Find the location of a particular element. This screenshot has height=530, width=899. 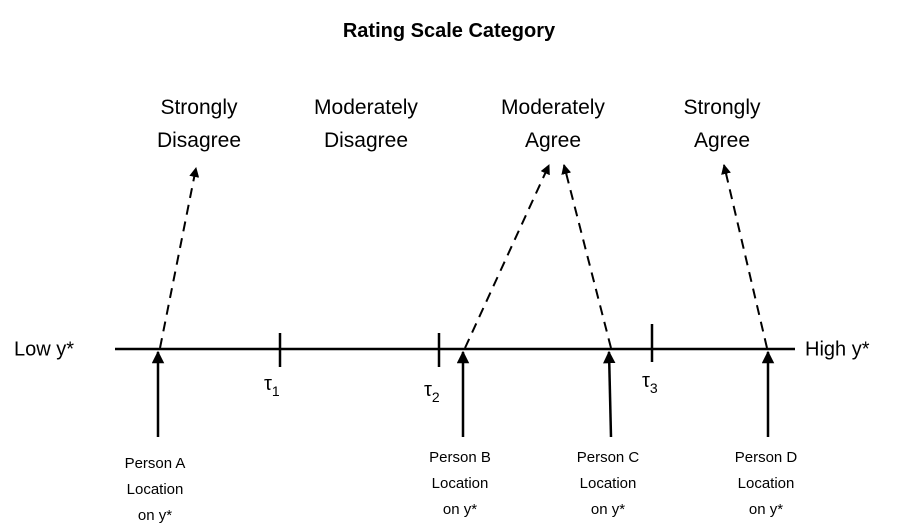

threshold-label: τ2 is located at coordinates (432, 392).